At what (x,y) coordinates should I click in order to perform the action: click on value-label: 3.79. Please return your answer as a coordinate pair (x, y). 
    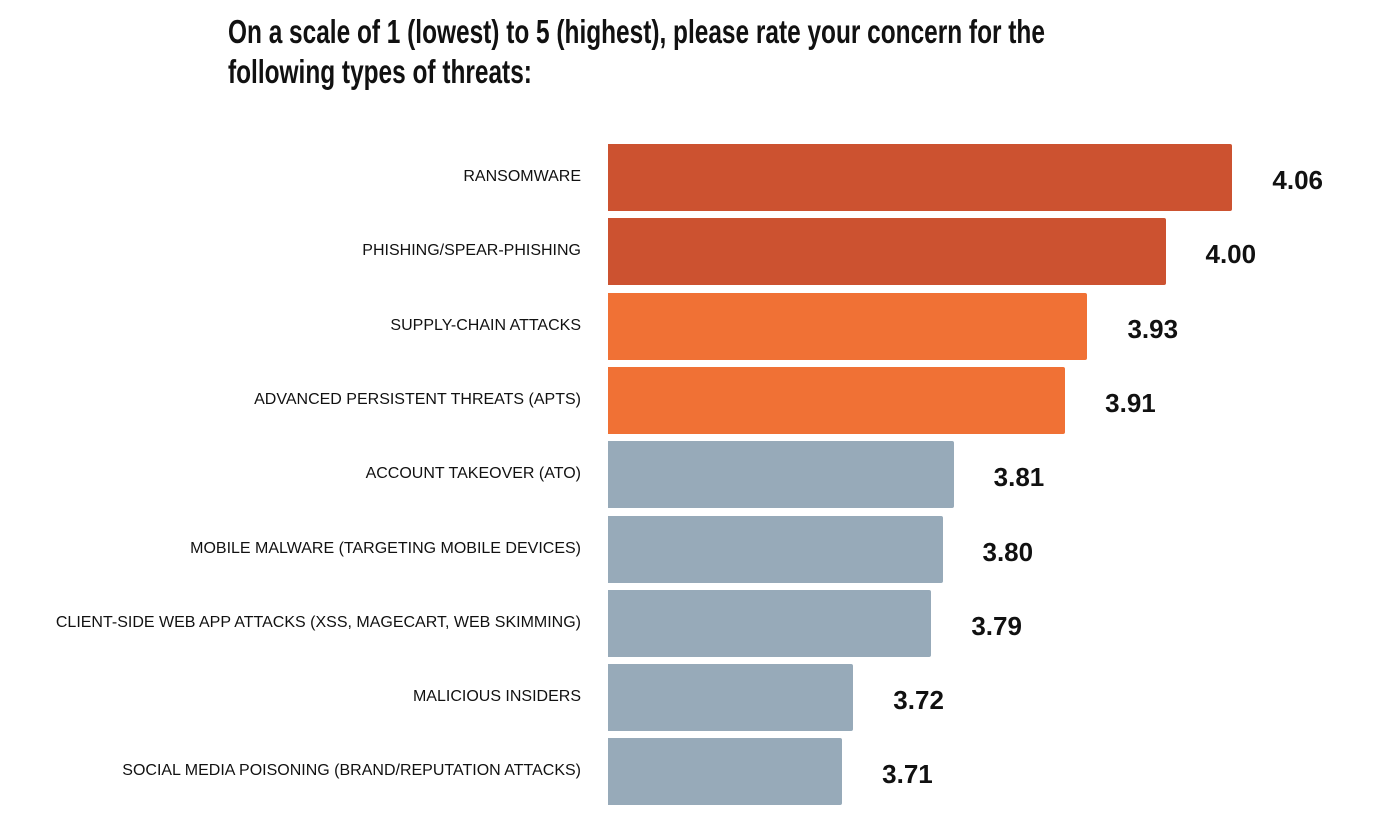
    Looking at the image, I should click on (996, 625).